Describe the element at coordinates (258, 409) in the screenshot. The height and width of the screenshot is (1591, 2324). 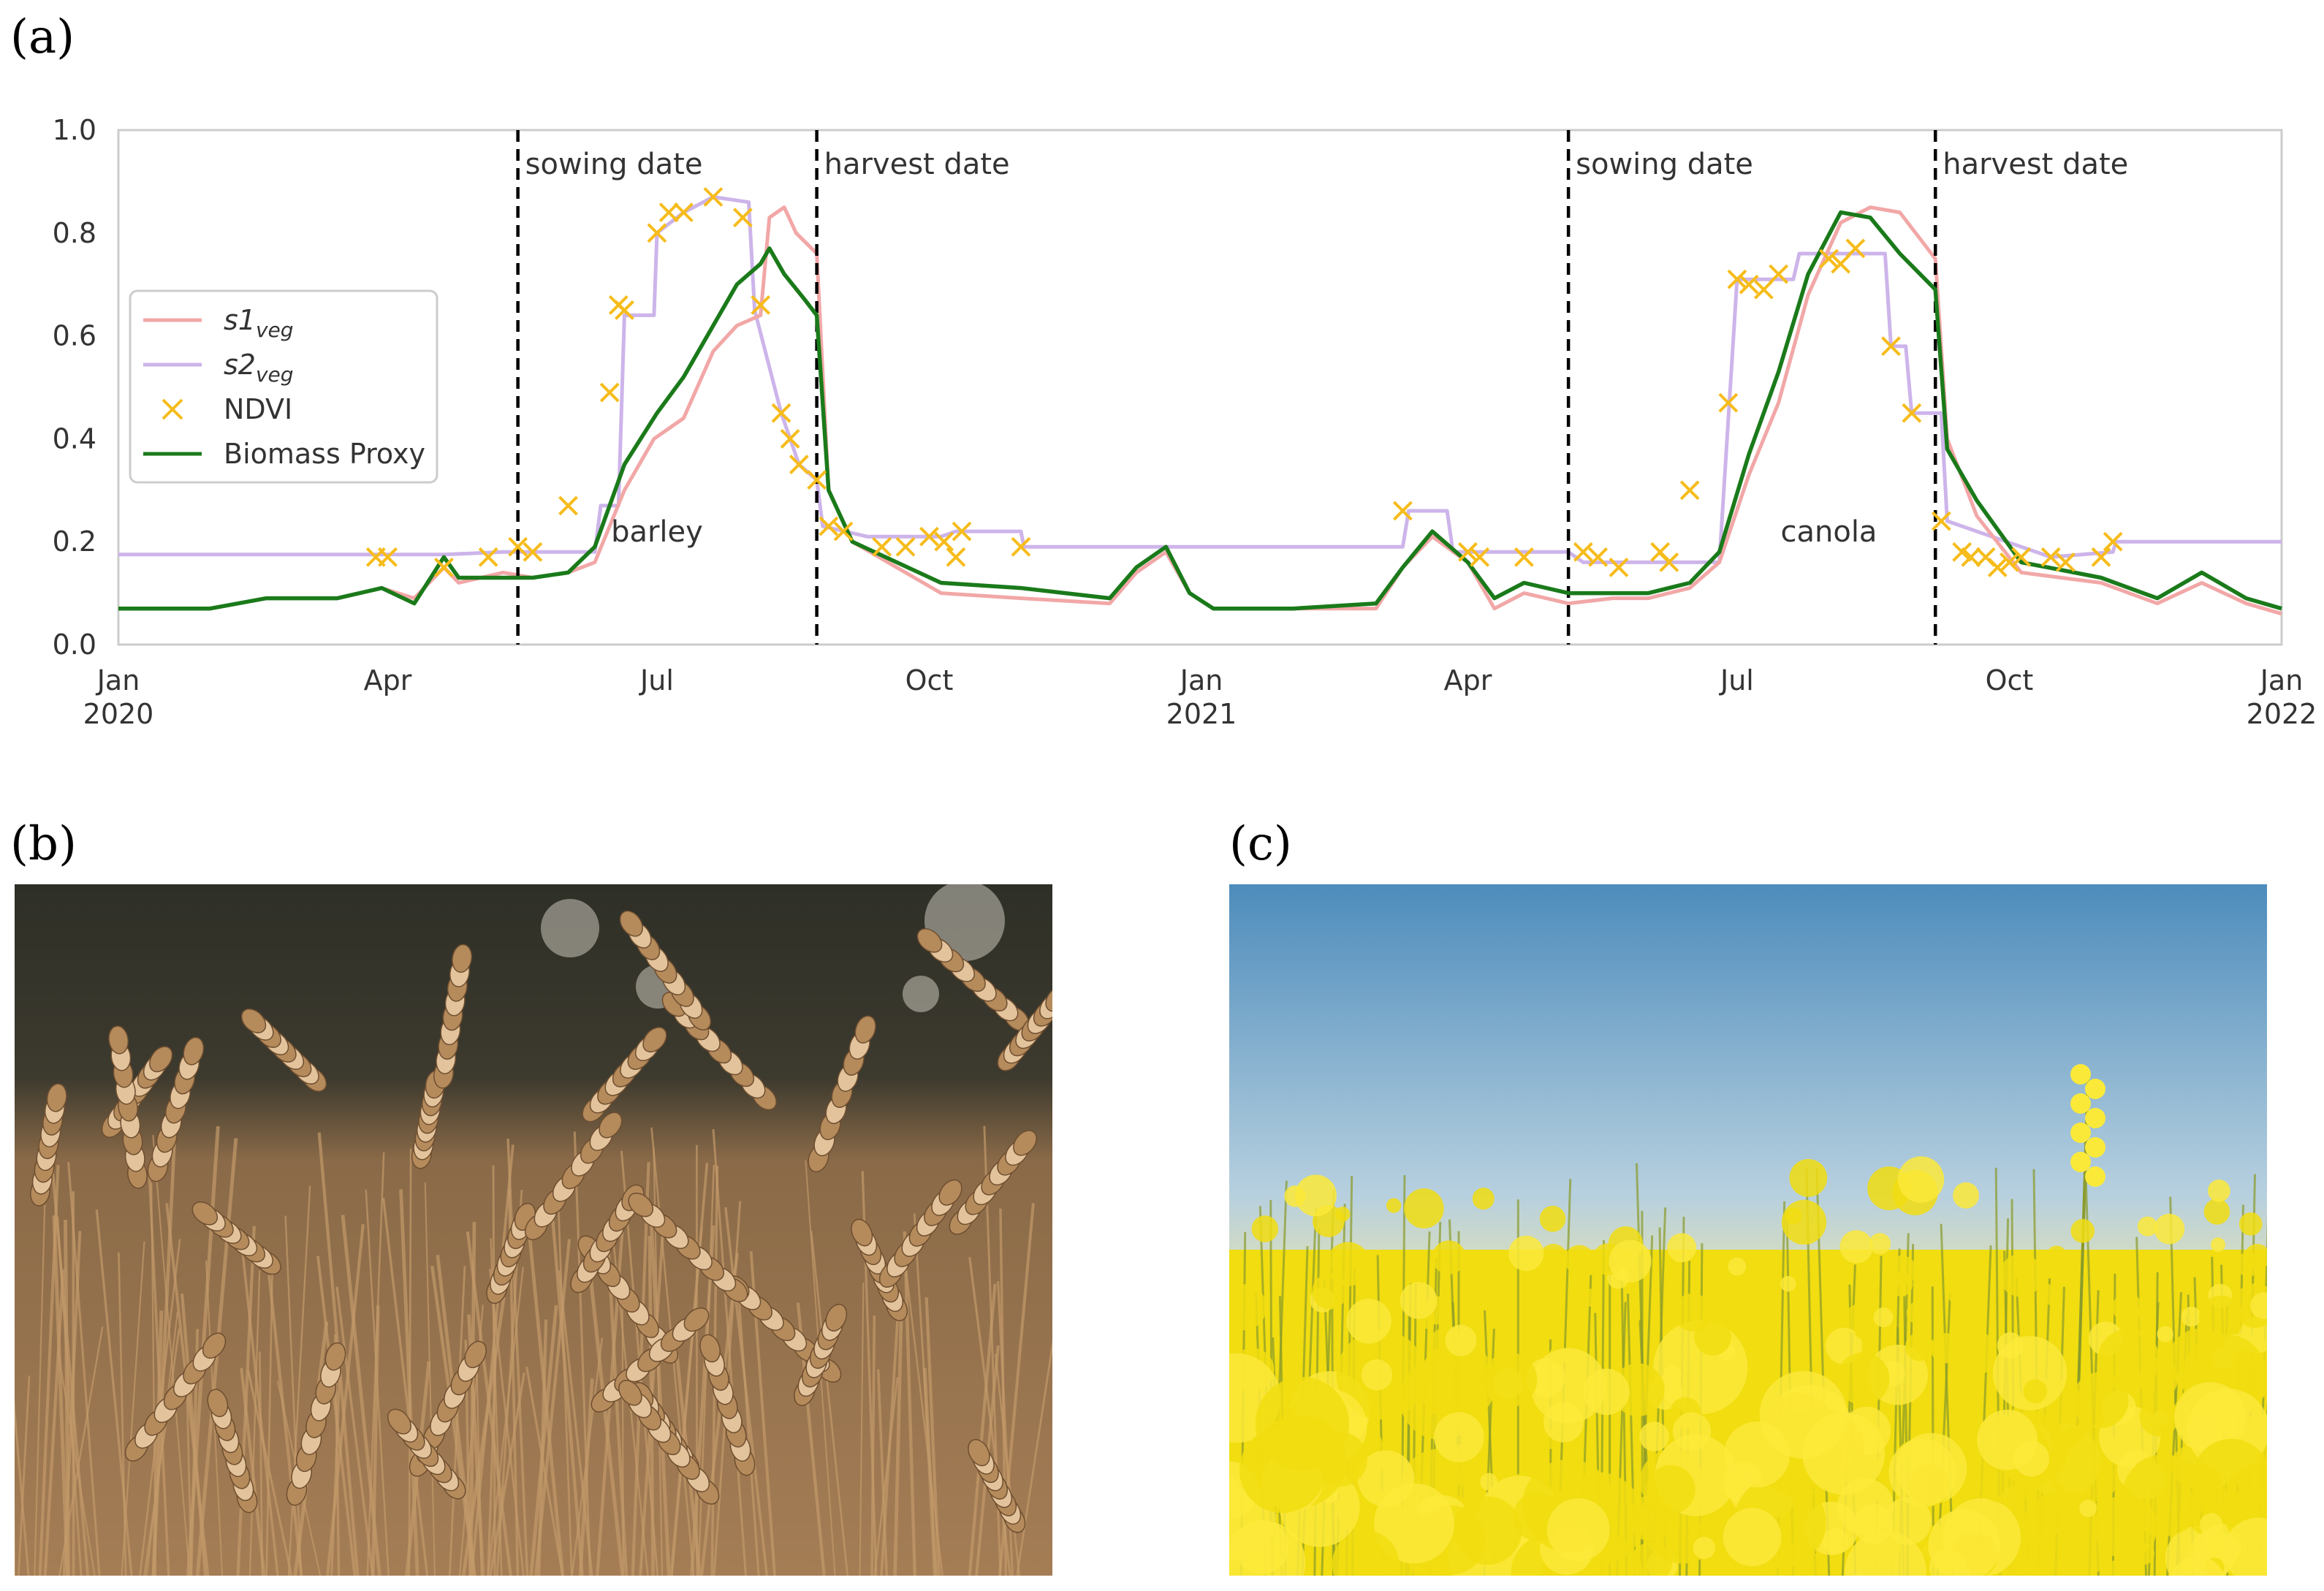
I see `legend-label-ndvi: NDVI` at that location.